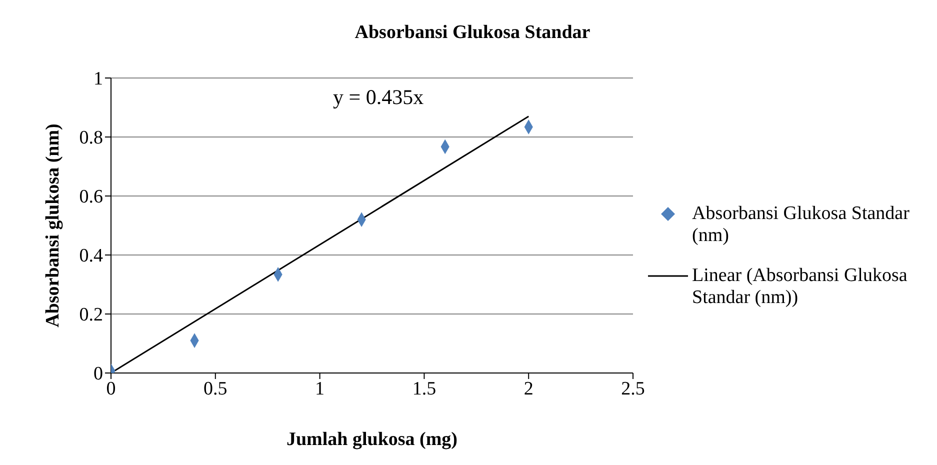  What do you see at coordinates (53, 226) in the screenshot?
I see `y-axis-title: Absorbansi glukosa (nm)` at bounding box center [53, 226].